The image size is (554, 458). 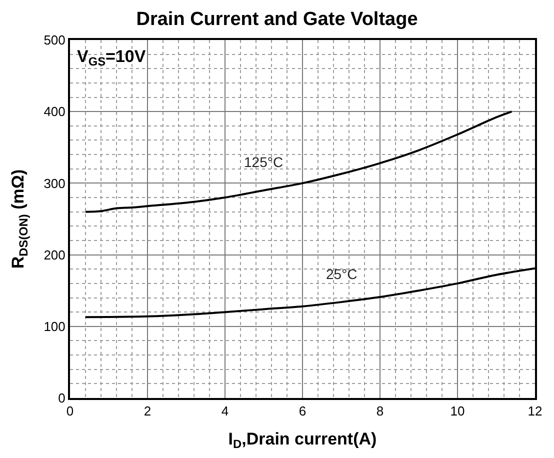 I want to click on series-label: 125°C, so click(x=264, y=162).